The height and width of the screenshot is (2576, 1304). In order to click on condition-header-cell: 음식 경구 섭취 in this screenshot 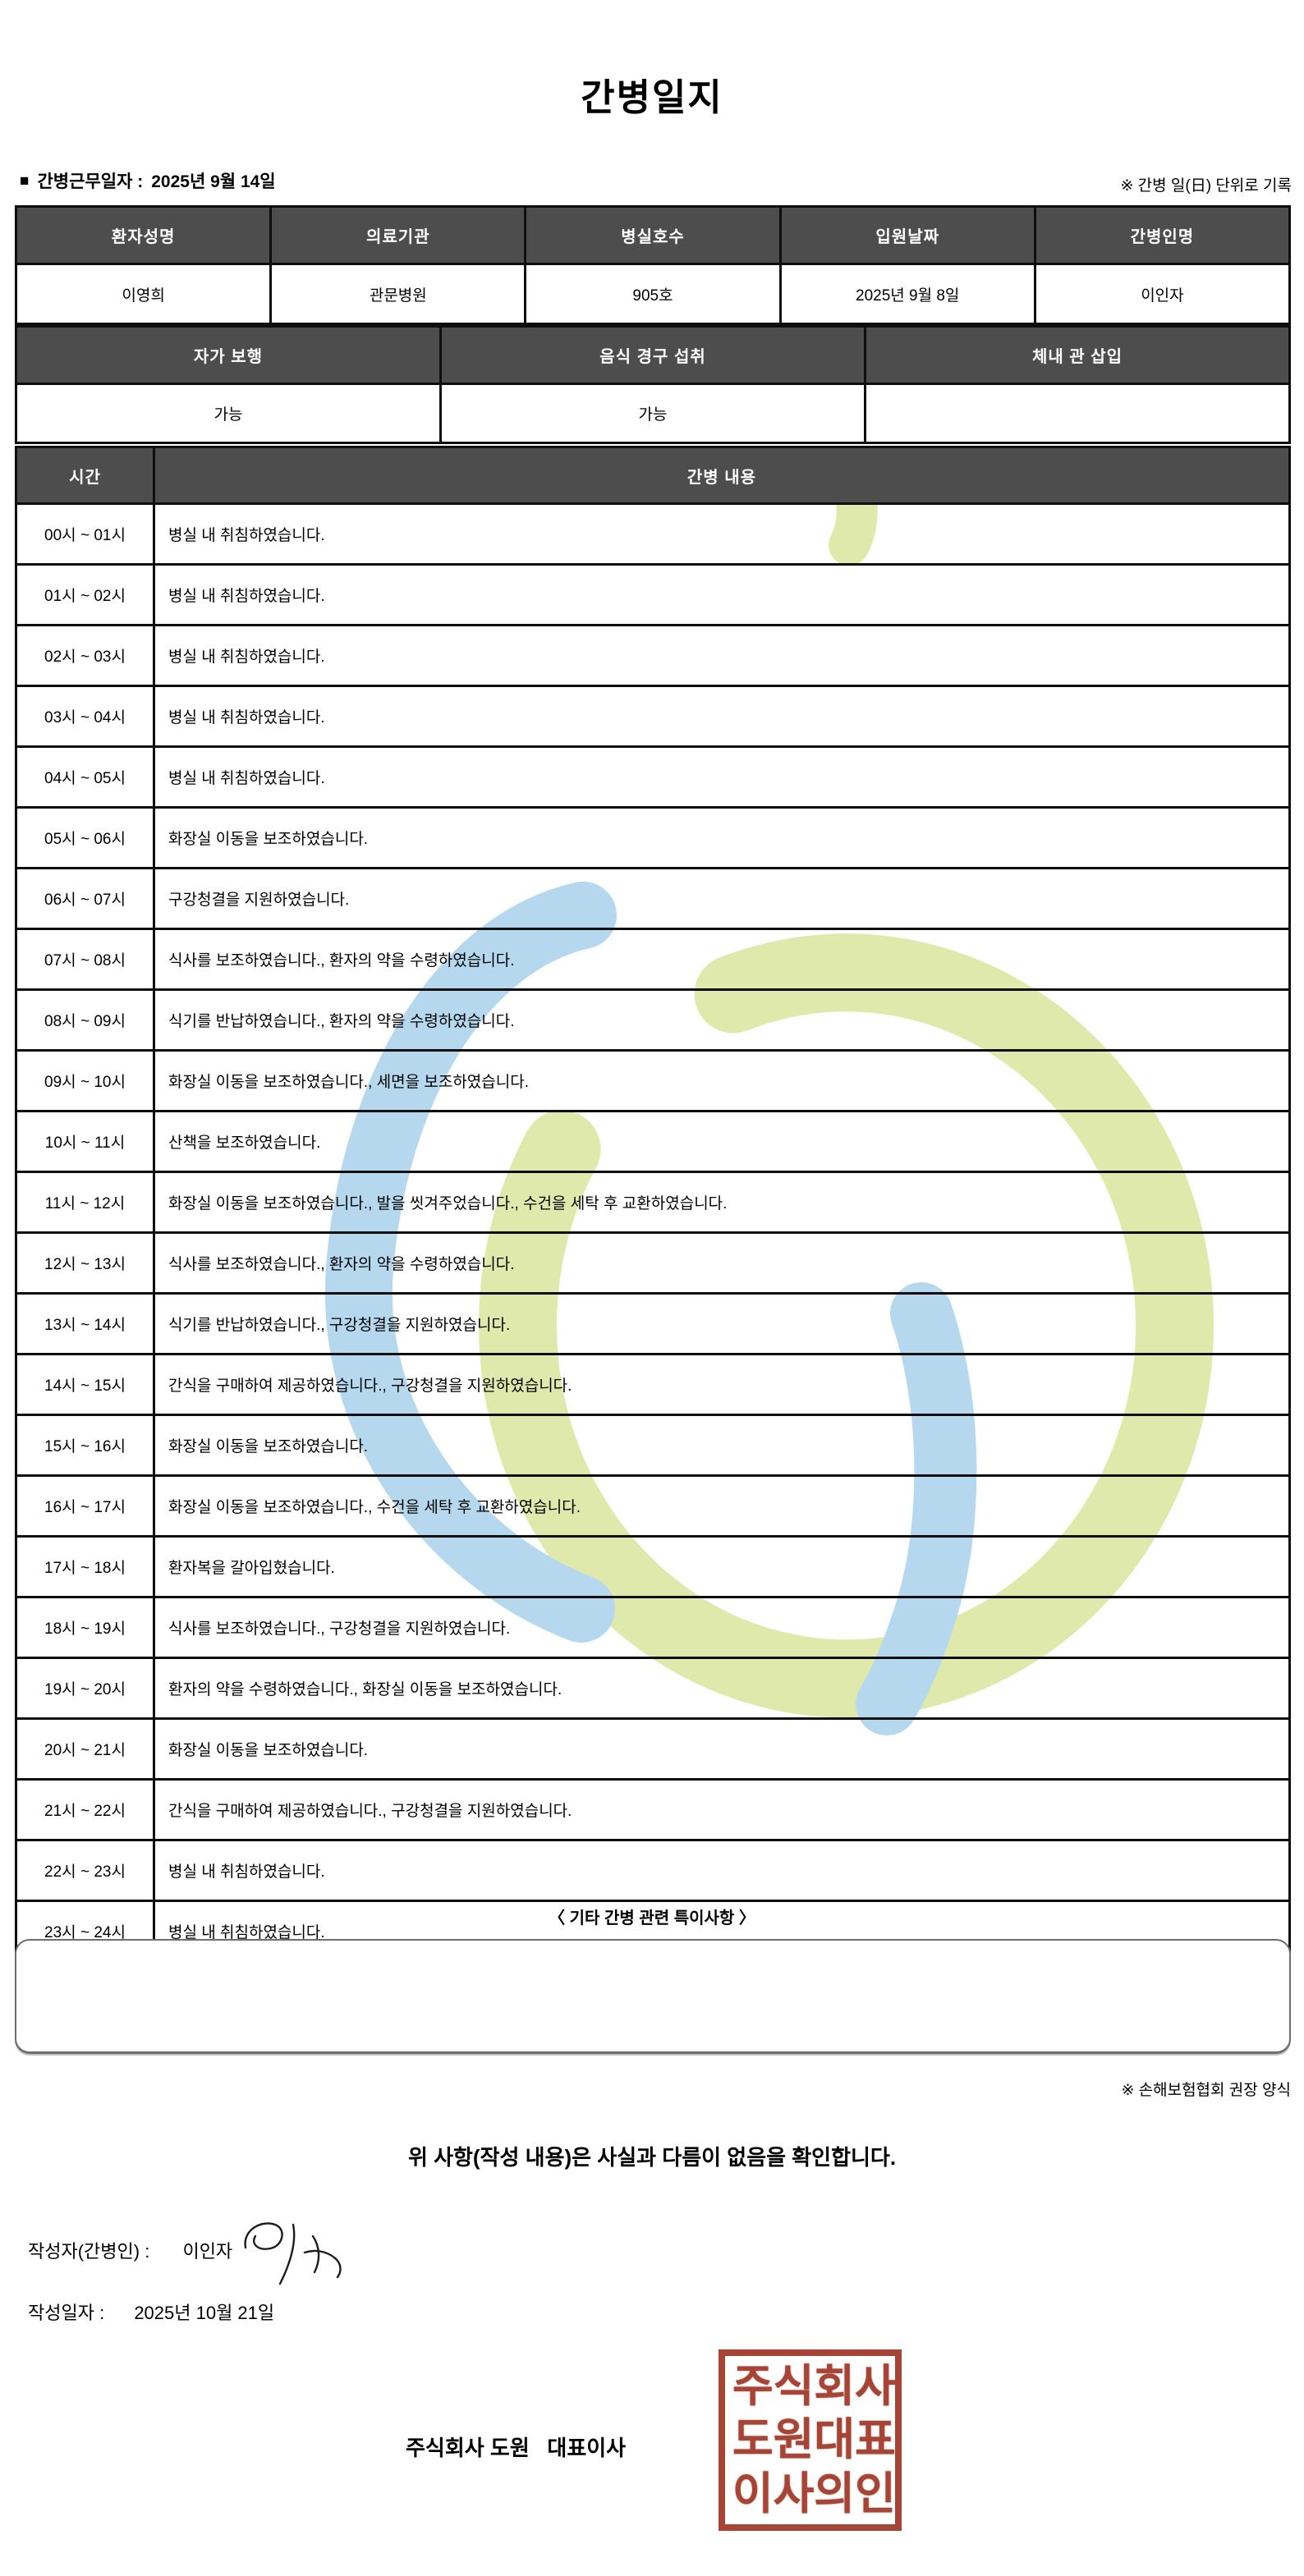, I will do `click(651, 355)`.